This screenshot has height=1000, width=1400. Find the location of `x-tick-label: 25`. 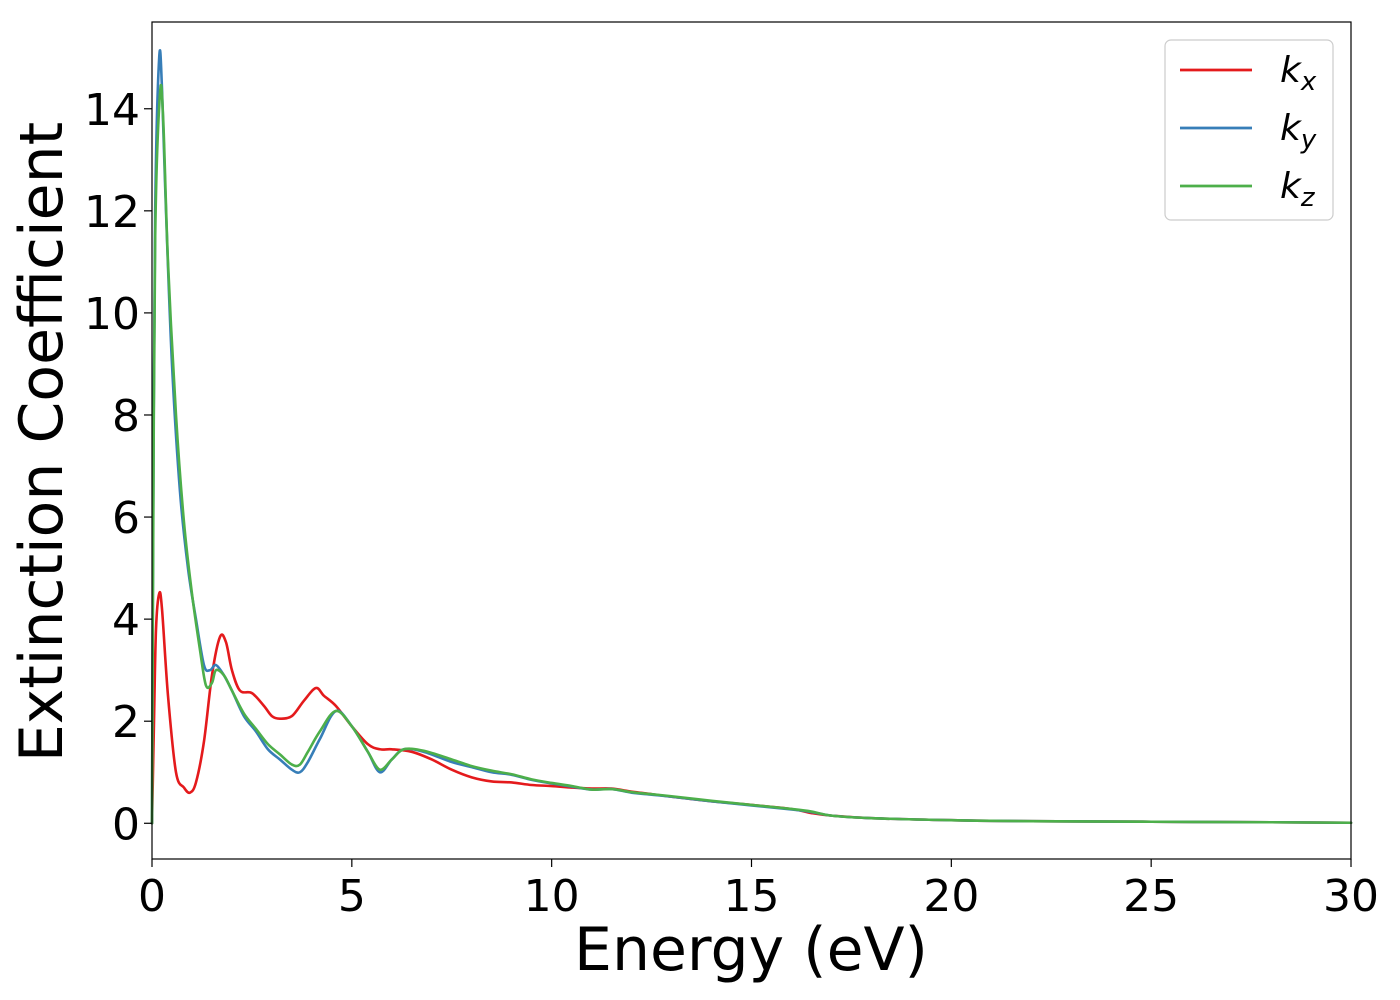

x-tick-label: 25 is located at coordinates (1151, 896).